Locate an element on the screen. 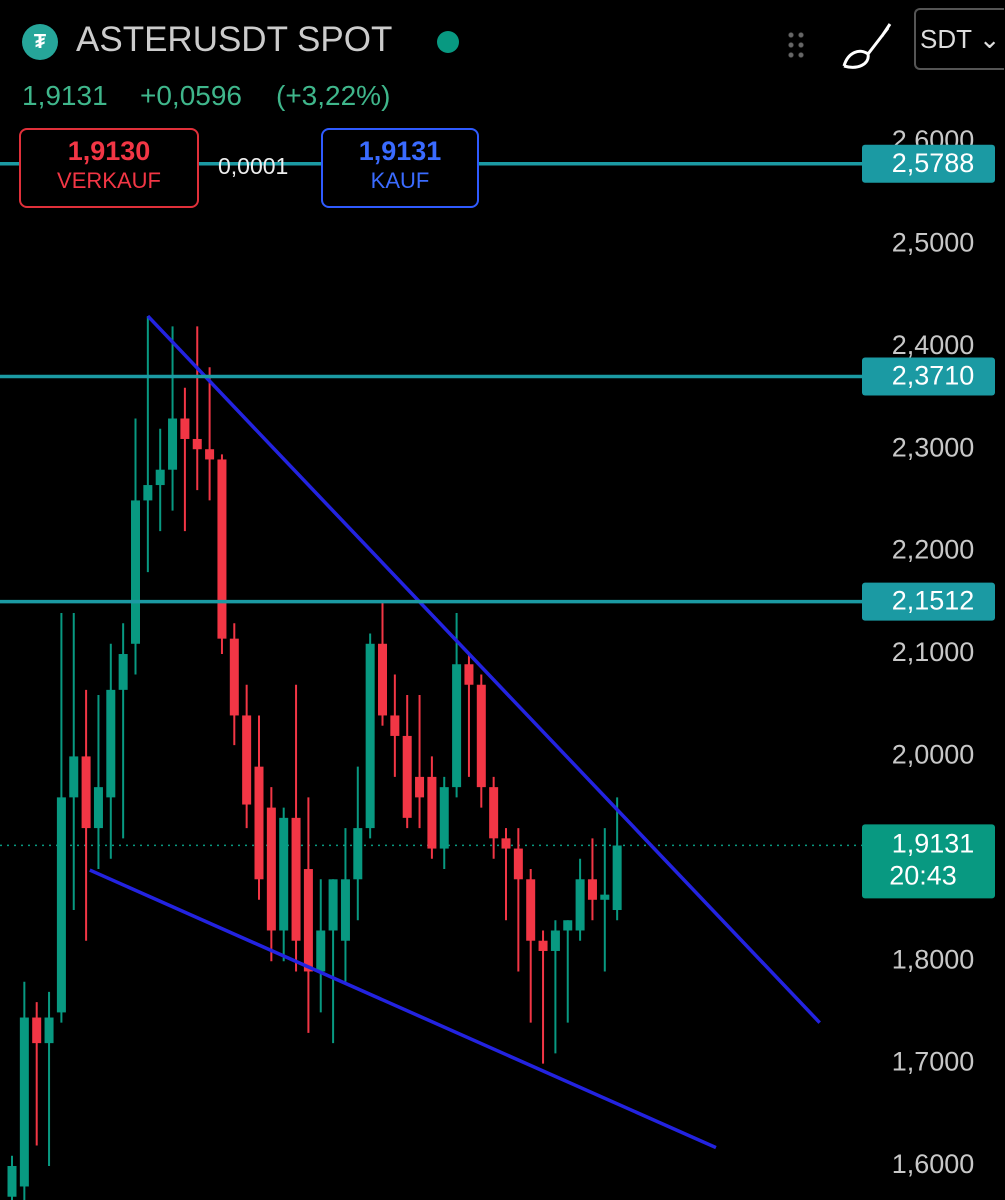 This screenshot has height=1200, width=1005. current-price-label: 1,9131 is located at coordinates (933, 844).